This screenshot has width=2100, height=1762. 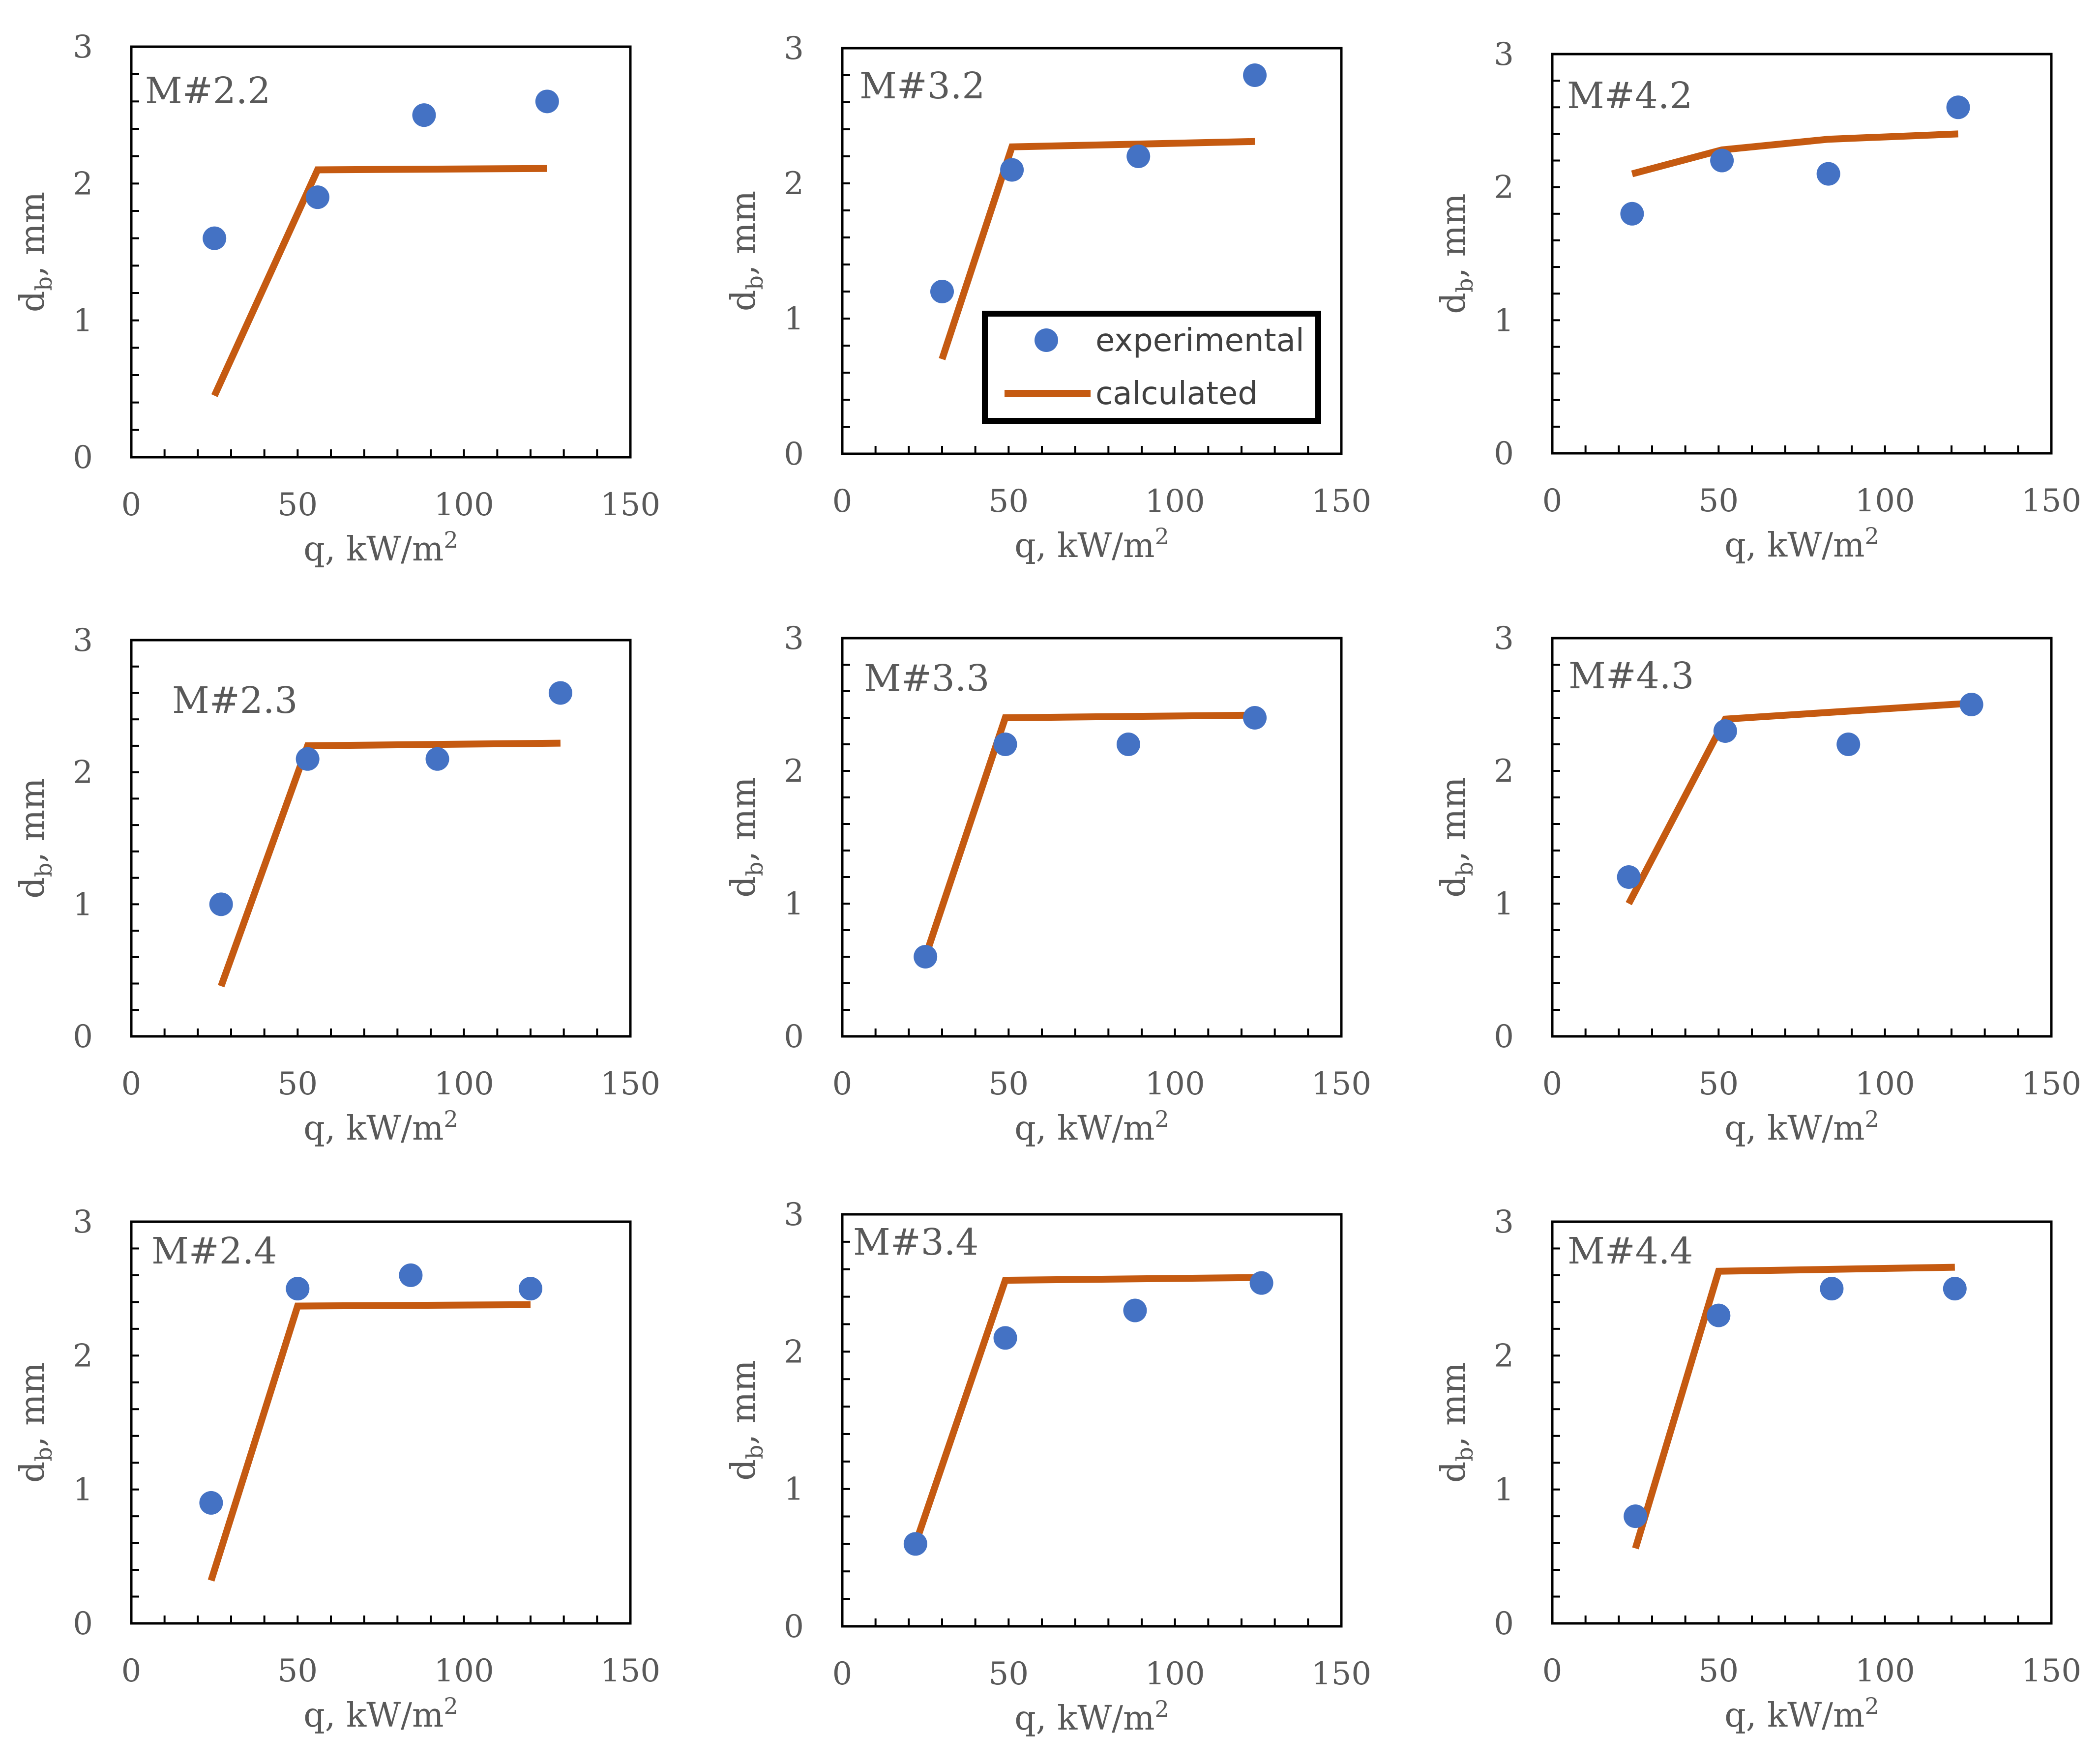 What do you see at coordinates (1630, 96) in the screenshot?
I see `panel-title: M#4.2` at bounding box center [1630, 96].